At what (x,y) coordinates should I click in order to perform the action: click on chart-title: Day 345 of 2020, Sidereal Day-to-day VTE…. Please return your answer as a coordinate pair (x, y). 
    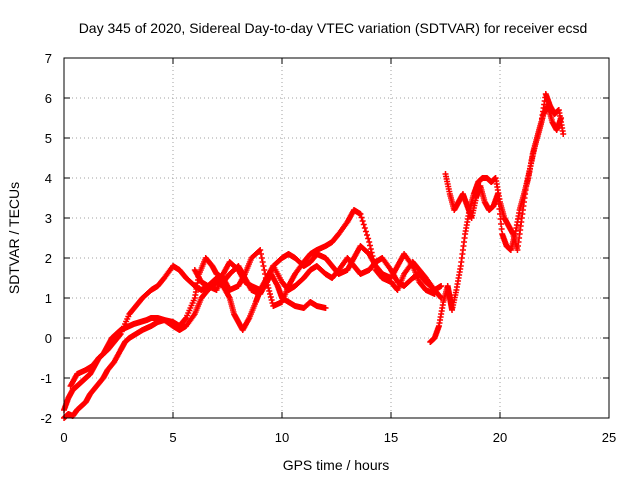
    Looking at the image, I should click on (333, 28).